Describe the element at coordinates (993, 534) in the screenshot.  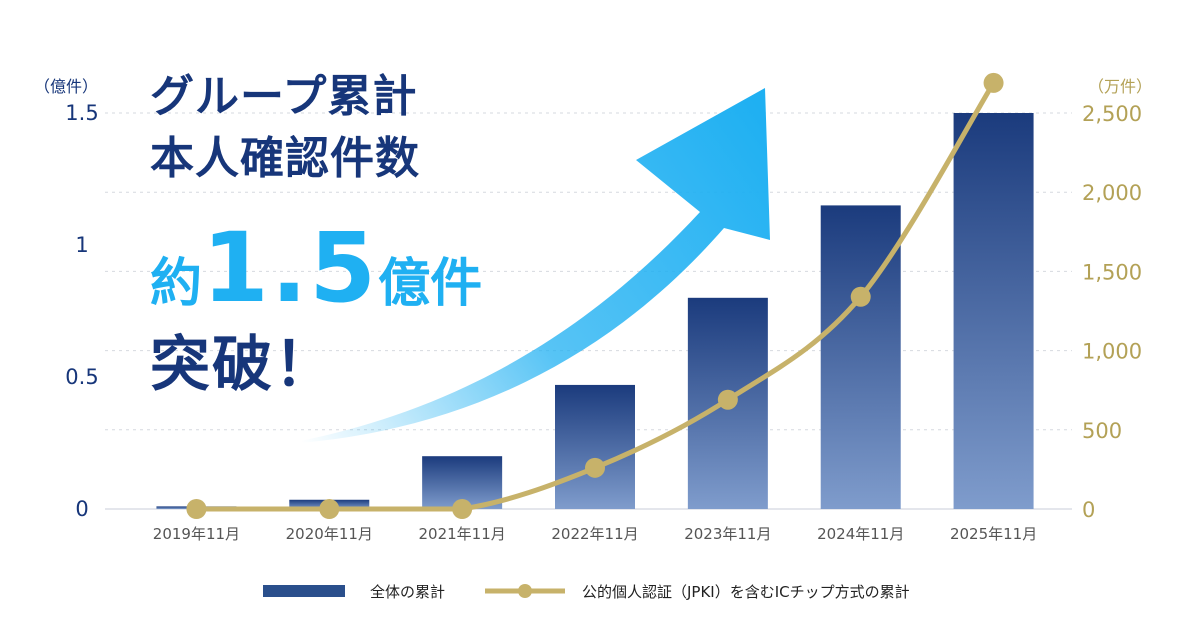
I see `category-label: 2025年11月` at that location.